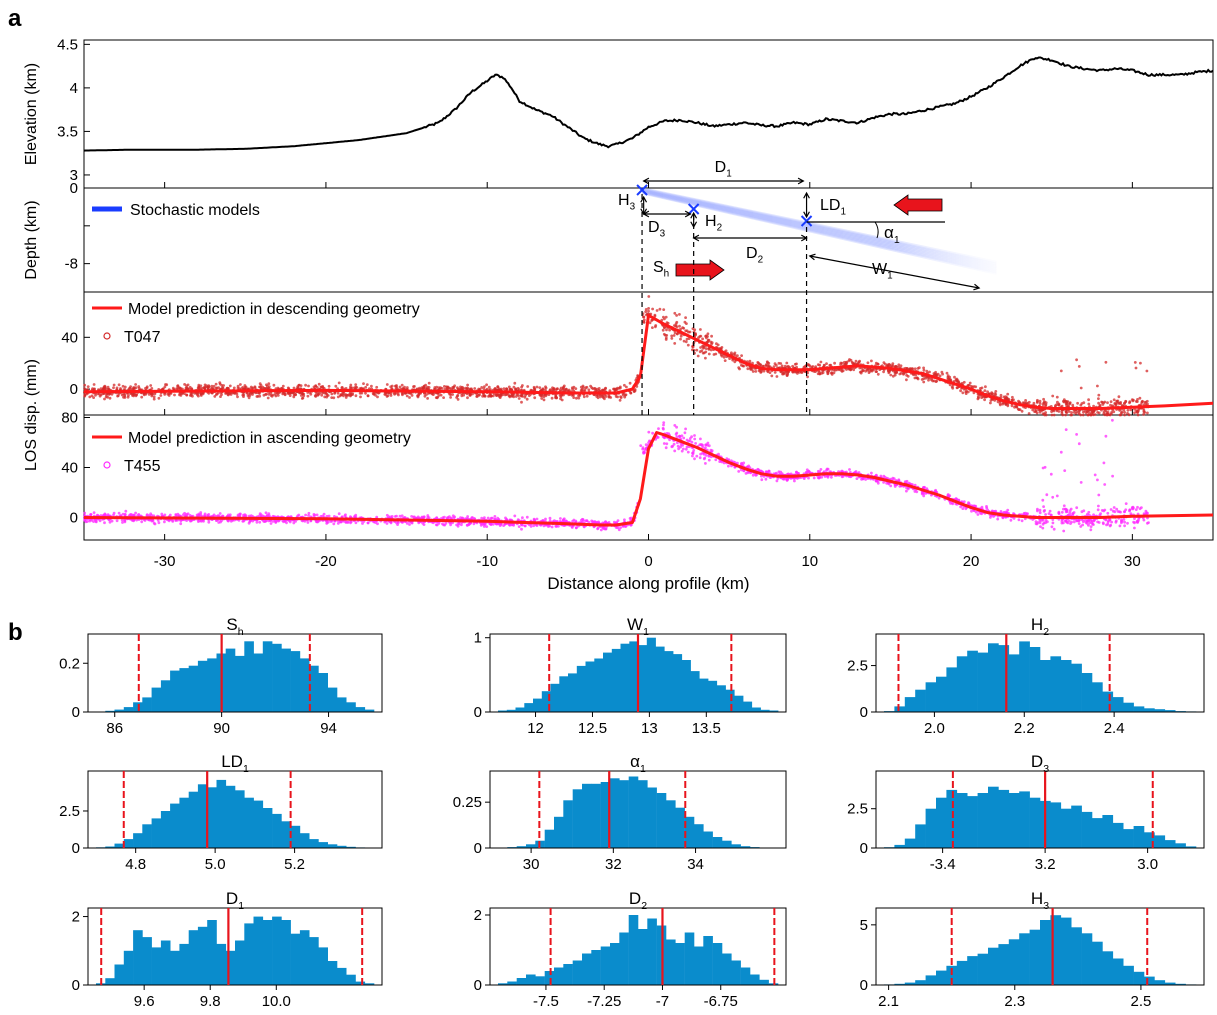 This screenshot has height=1015, width=1217. Describe the element at coordinates (69, 418) in the screenshot. I see `y-tick-label: 80` at that location.